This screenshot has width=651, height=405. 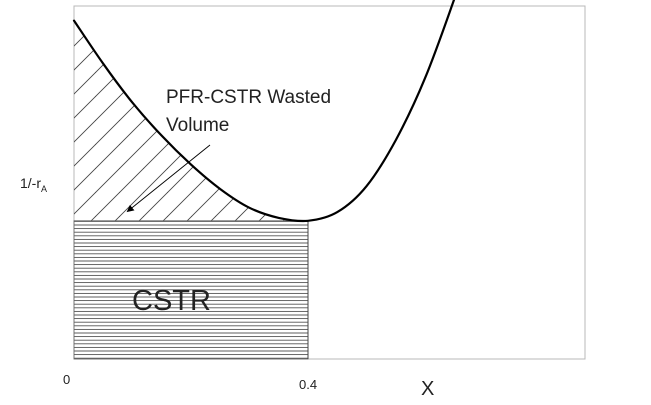 I want to click on annotation-line-1: PFR-CSTR Wasted, so click(x=248, y=97).